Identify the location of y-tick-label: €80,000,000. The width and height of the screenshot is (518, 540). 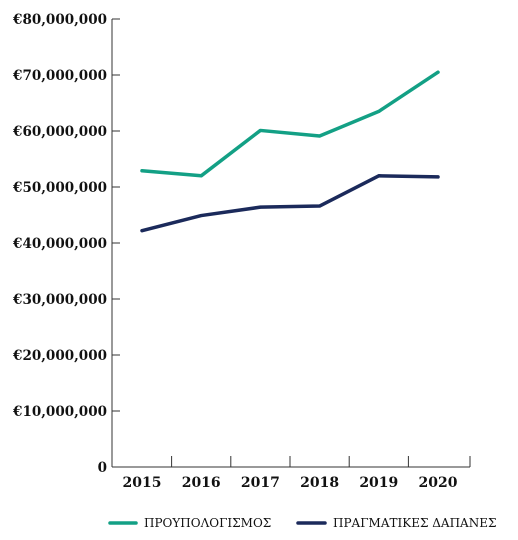
(59, 20).